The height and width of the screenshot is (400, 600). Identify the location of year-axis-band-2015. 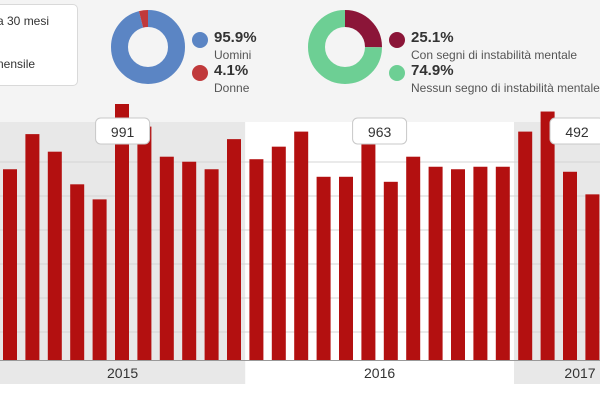
(123, 372).